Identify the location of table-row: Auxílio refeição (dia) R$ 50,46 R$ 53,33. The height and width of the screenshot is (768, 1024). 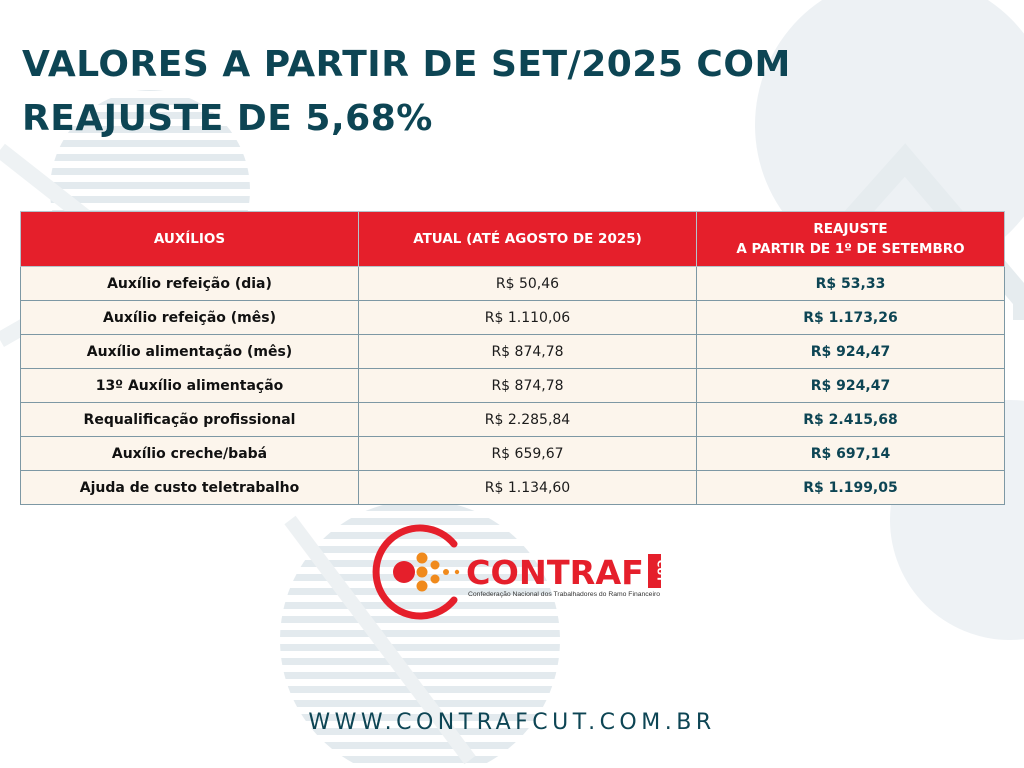
(512, 283).